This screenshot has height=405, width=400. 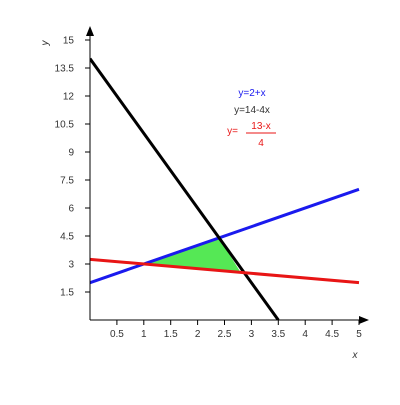 I want to click on legend-entry-3-numerator: 13-x, so click(x=260, y=126).